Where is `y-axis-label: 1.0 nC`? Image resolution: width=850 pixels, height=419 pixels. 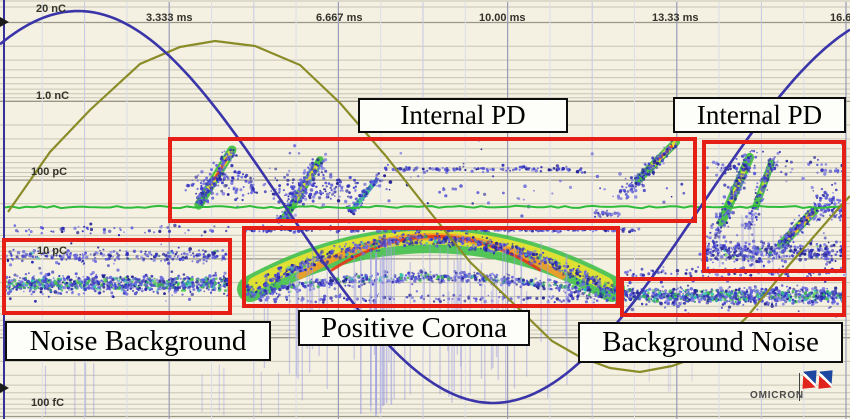
y-axis-label: 1.0 nC is located at coordinates (53, 96).